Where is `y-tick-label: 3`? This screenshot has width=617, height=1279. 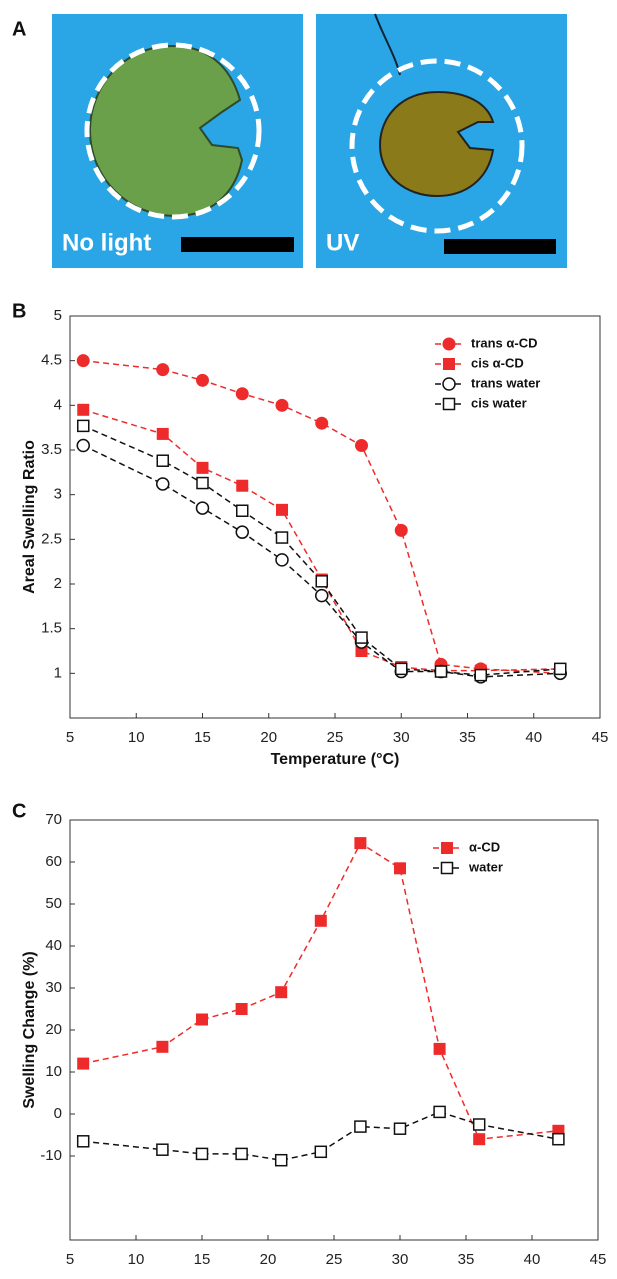
y-tick-label: 3 is located at coordinates (58, 494).